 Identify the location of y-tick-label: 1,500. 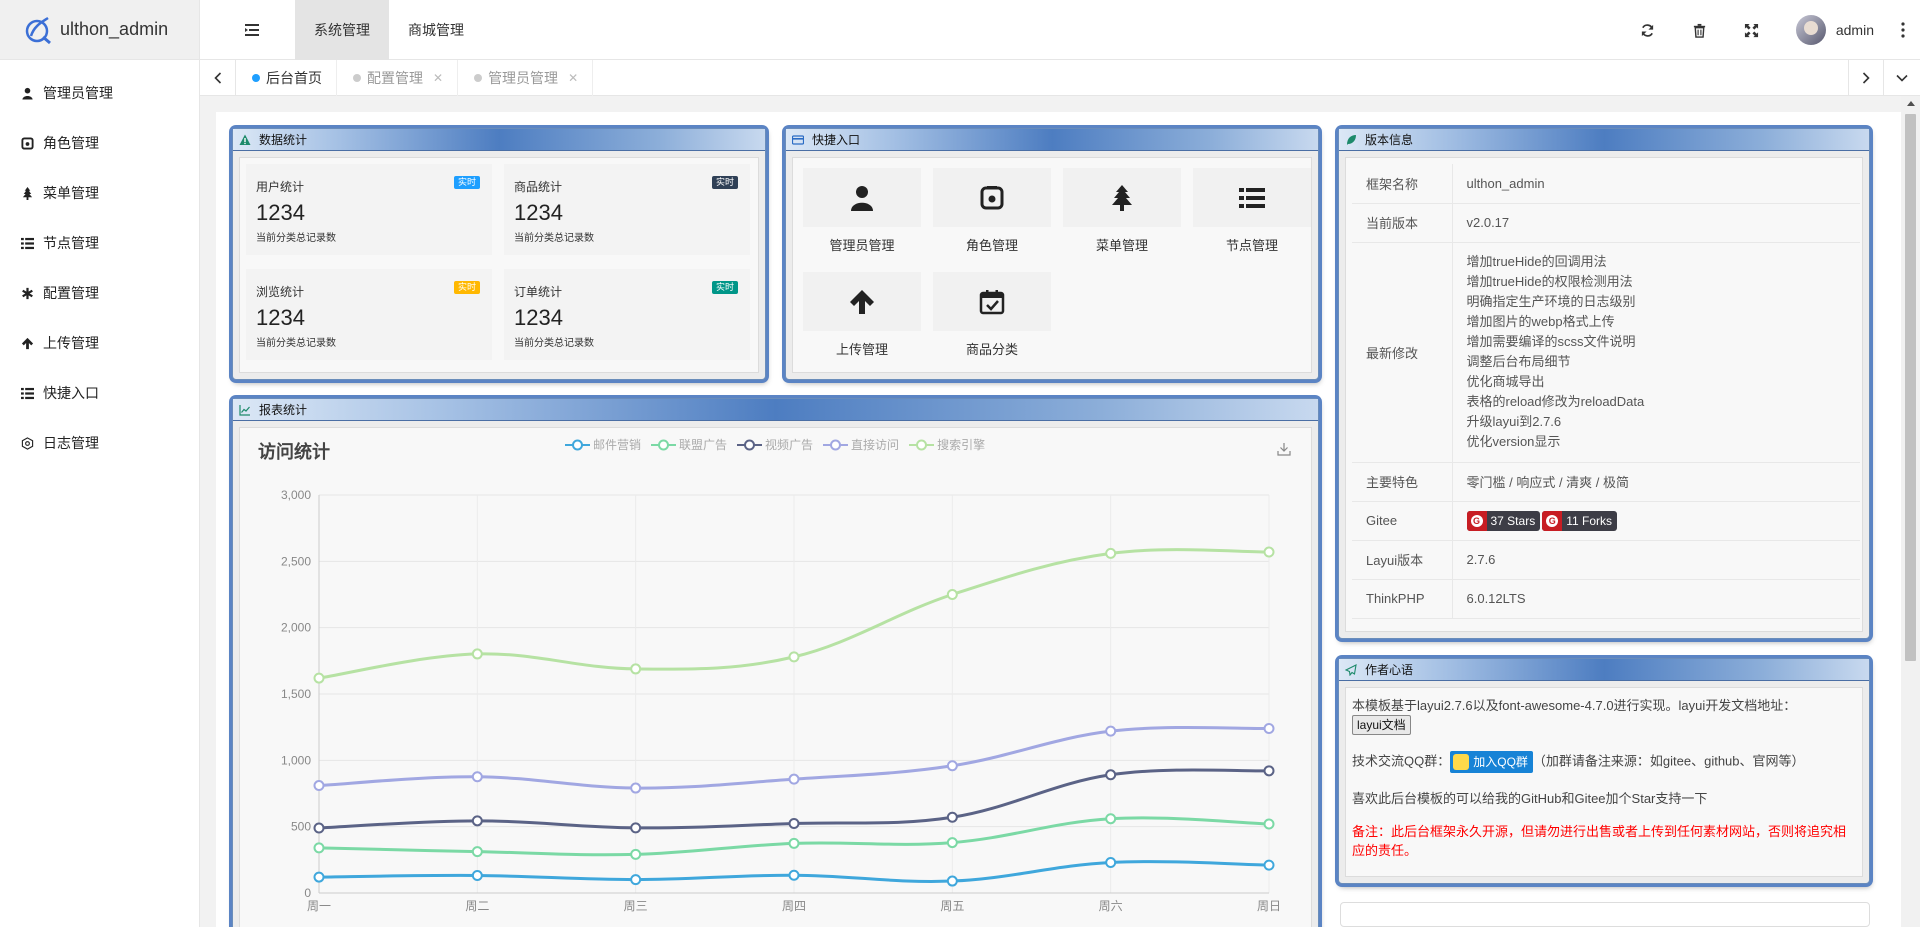
(296, 694).